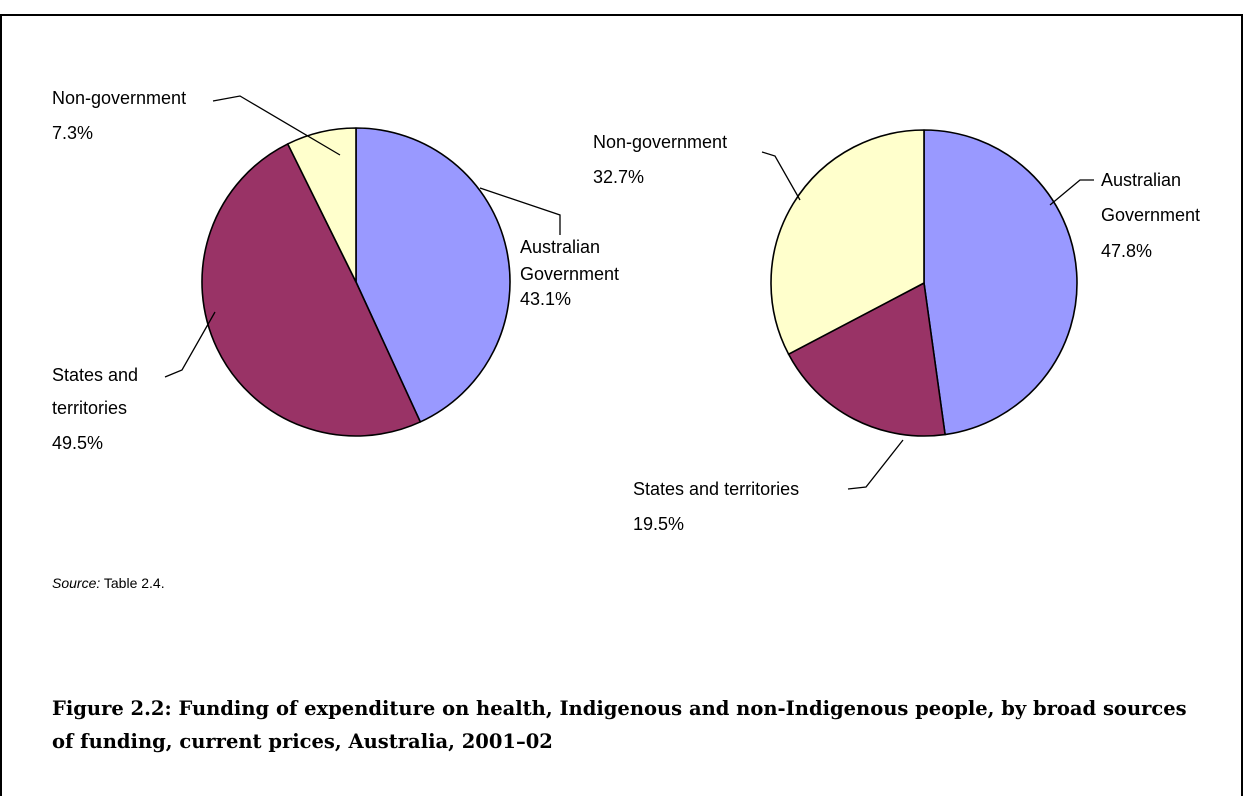 Image resolution: width=1245 pixels, height=796 pixels. I want to click on source-note: Source: Table 2.4., so click(108, 583).